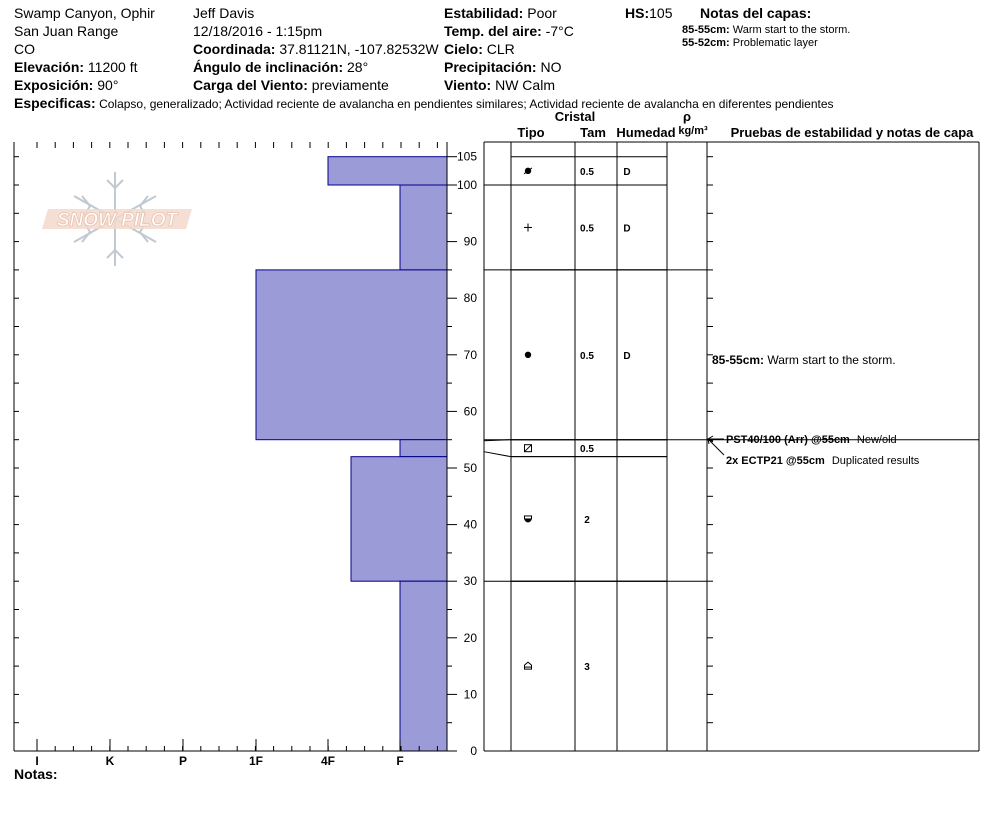 Image resolution: width=994 pixels, height=840 pixels. What do you see at coordinates (804, 360) in the screenshot?
I see `layer-comment: 85-55cm: Warm start to the storm.` at bounding box center [804, 360].